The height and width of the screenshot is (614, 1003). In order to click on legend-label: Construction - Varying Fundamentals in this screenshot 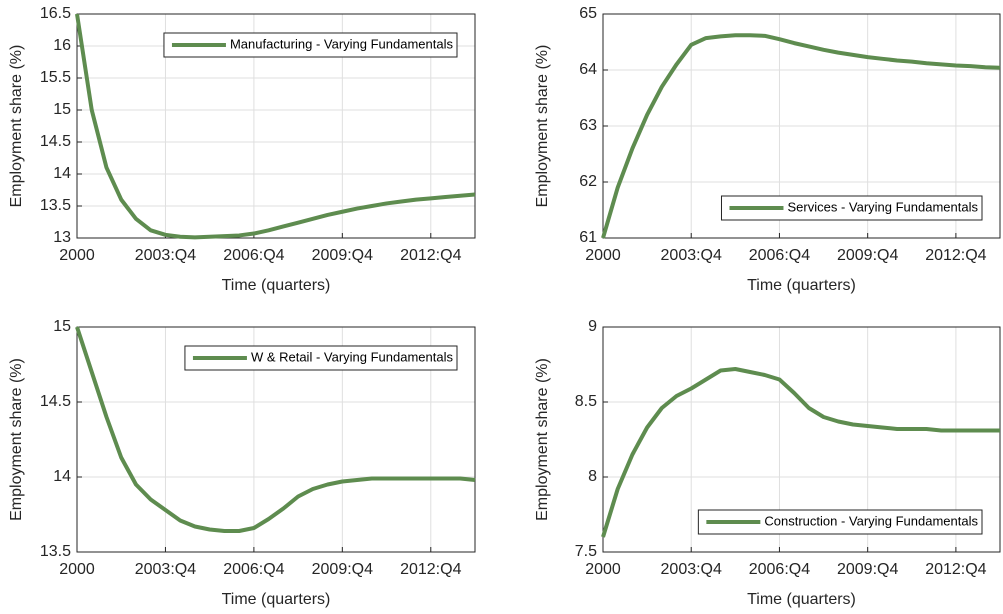, I will do `click(871, 520)`.